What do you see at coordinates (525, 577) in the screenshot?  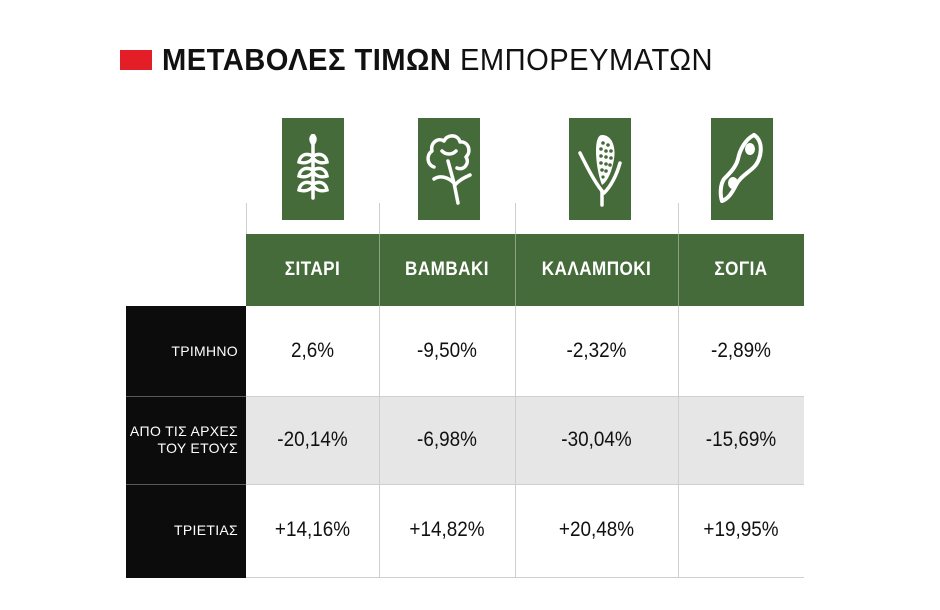 I see `table-bottom-line` at bounding box center [525, 577].